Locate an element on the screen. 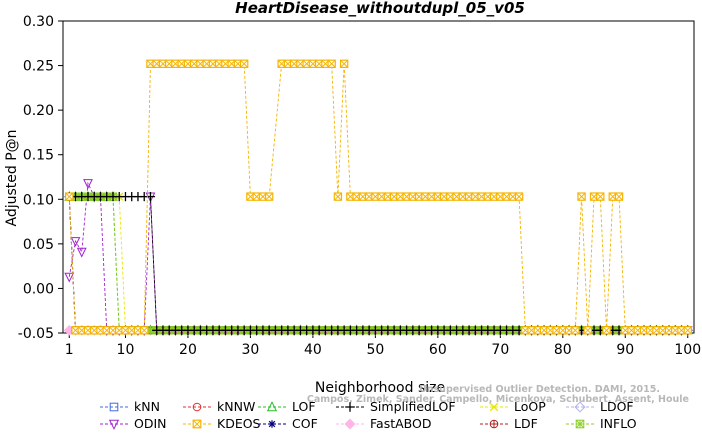  legend-label: FastABOD is located at coordinates (401, 423).